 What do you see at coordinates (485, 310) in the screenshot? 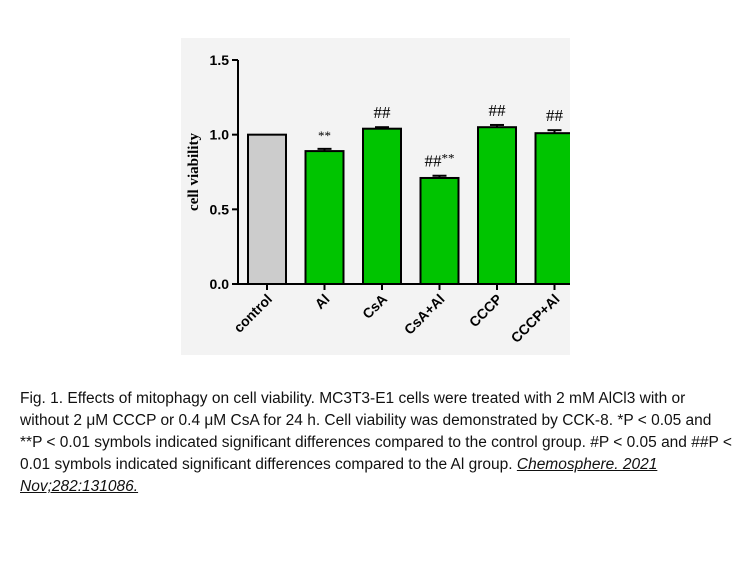
I see `x-tick-label: CCCP` at bounding box center [485, 310].